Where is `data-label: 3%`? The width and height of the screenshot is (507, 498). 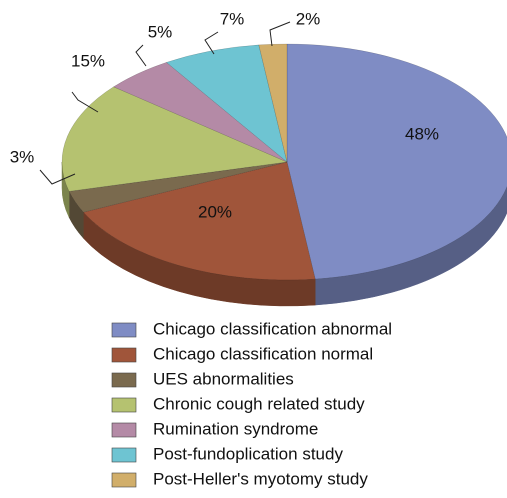
data-label: 3% is located at coordinates (22, 156).